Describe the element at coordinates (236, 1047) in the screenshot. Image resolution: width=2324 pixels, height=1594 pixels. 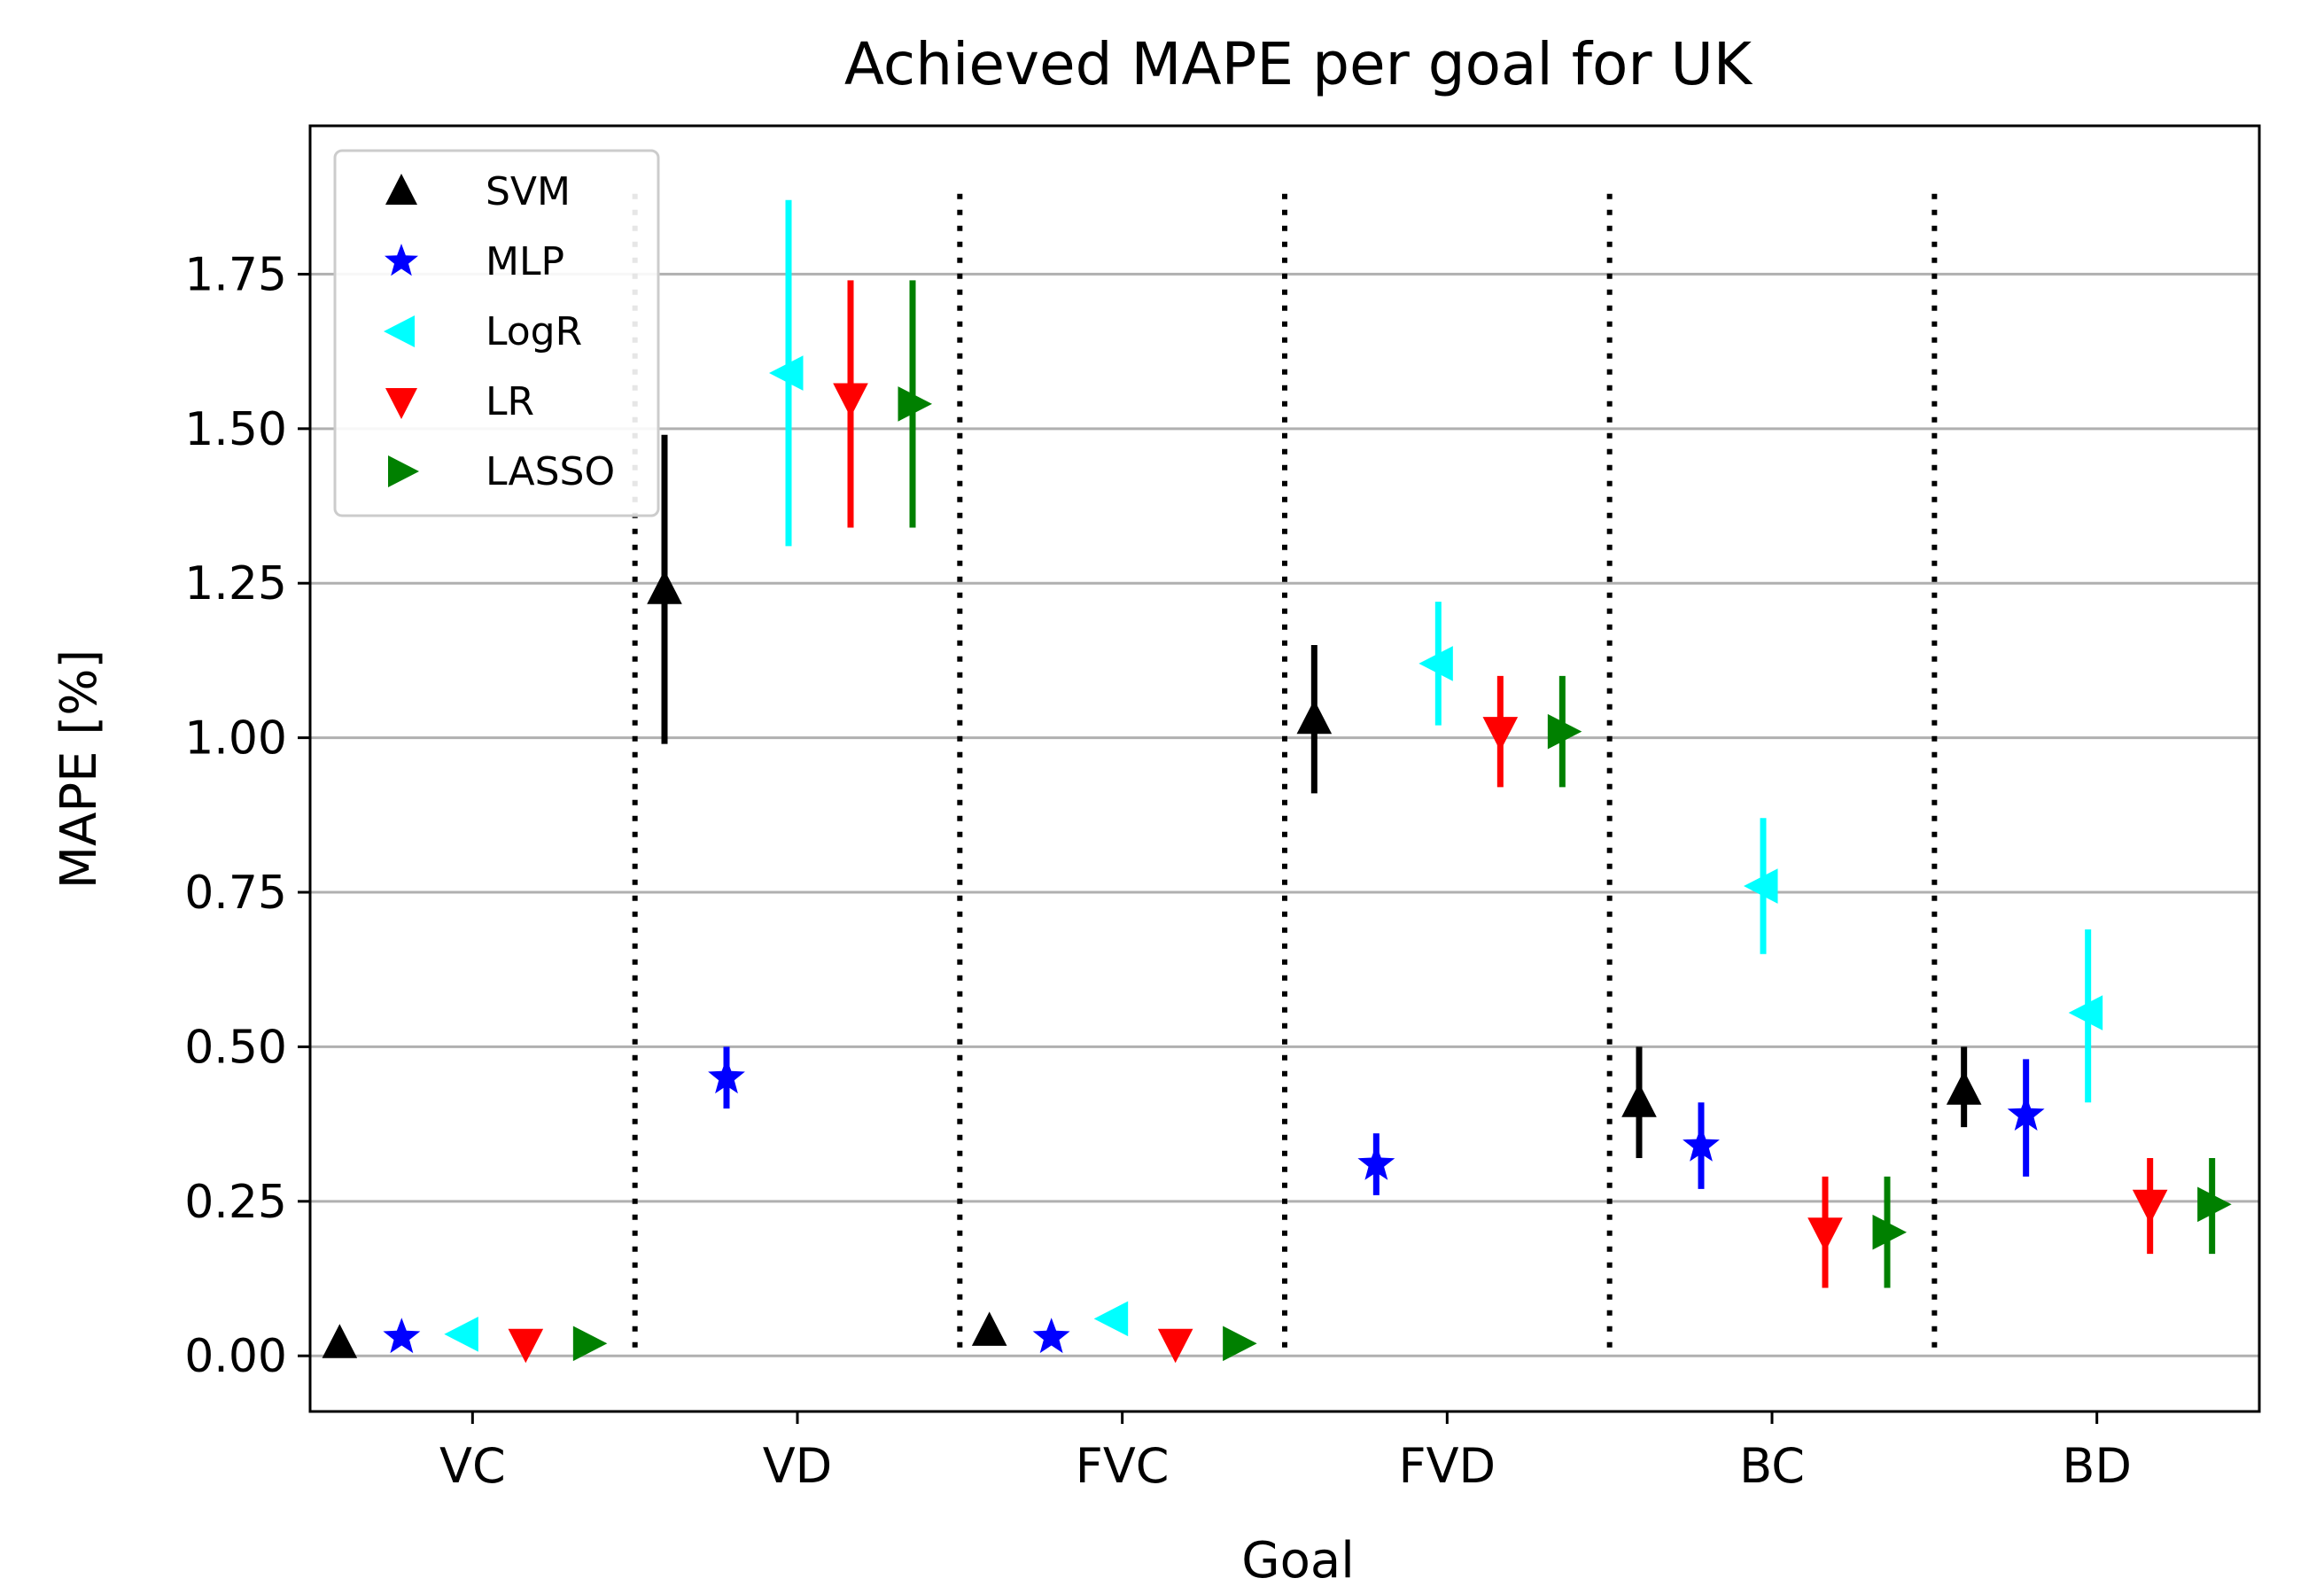
I see `y-tick-label: 0.50` at that location.